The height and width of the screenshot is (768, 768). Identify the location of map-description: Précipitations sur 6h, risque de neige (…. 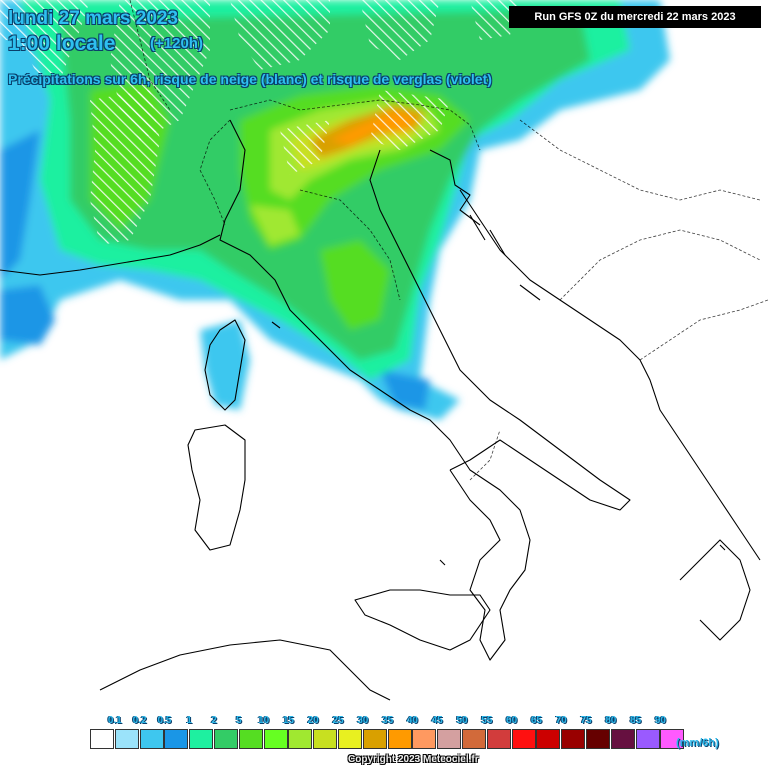
(250, 79).